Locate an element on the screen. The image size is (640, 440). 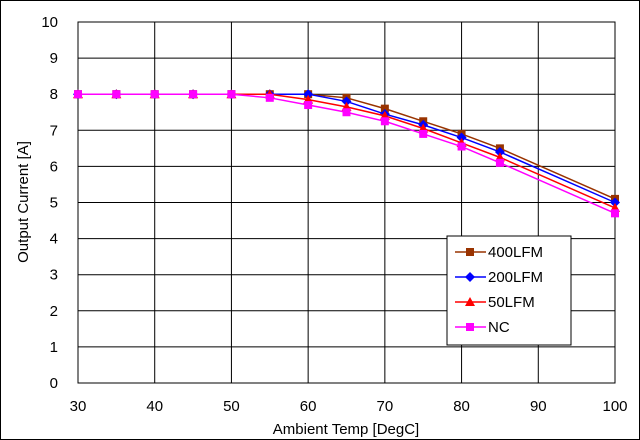
y-tick-label: 9 is located at coordinates (54, 58).